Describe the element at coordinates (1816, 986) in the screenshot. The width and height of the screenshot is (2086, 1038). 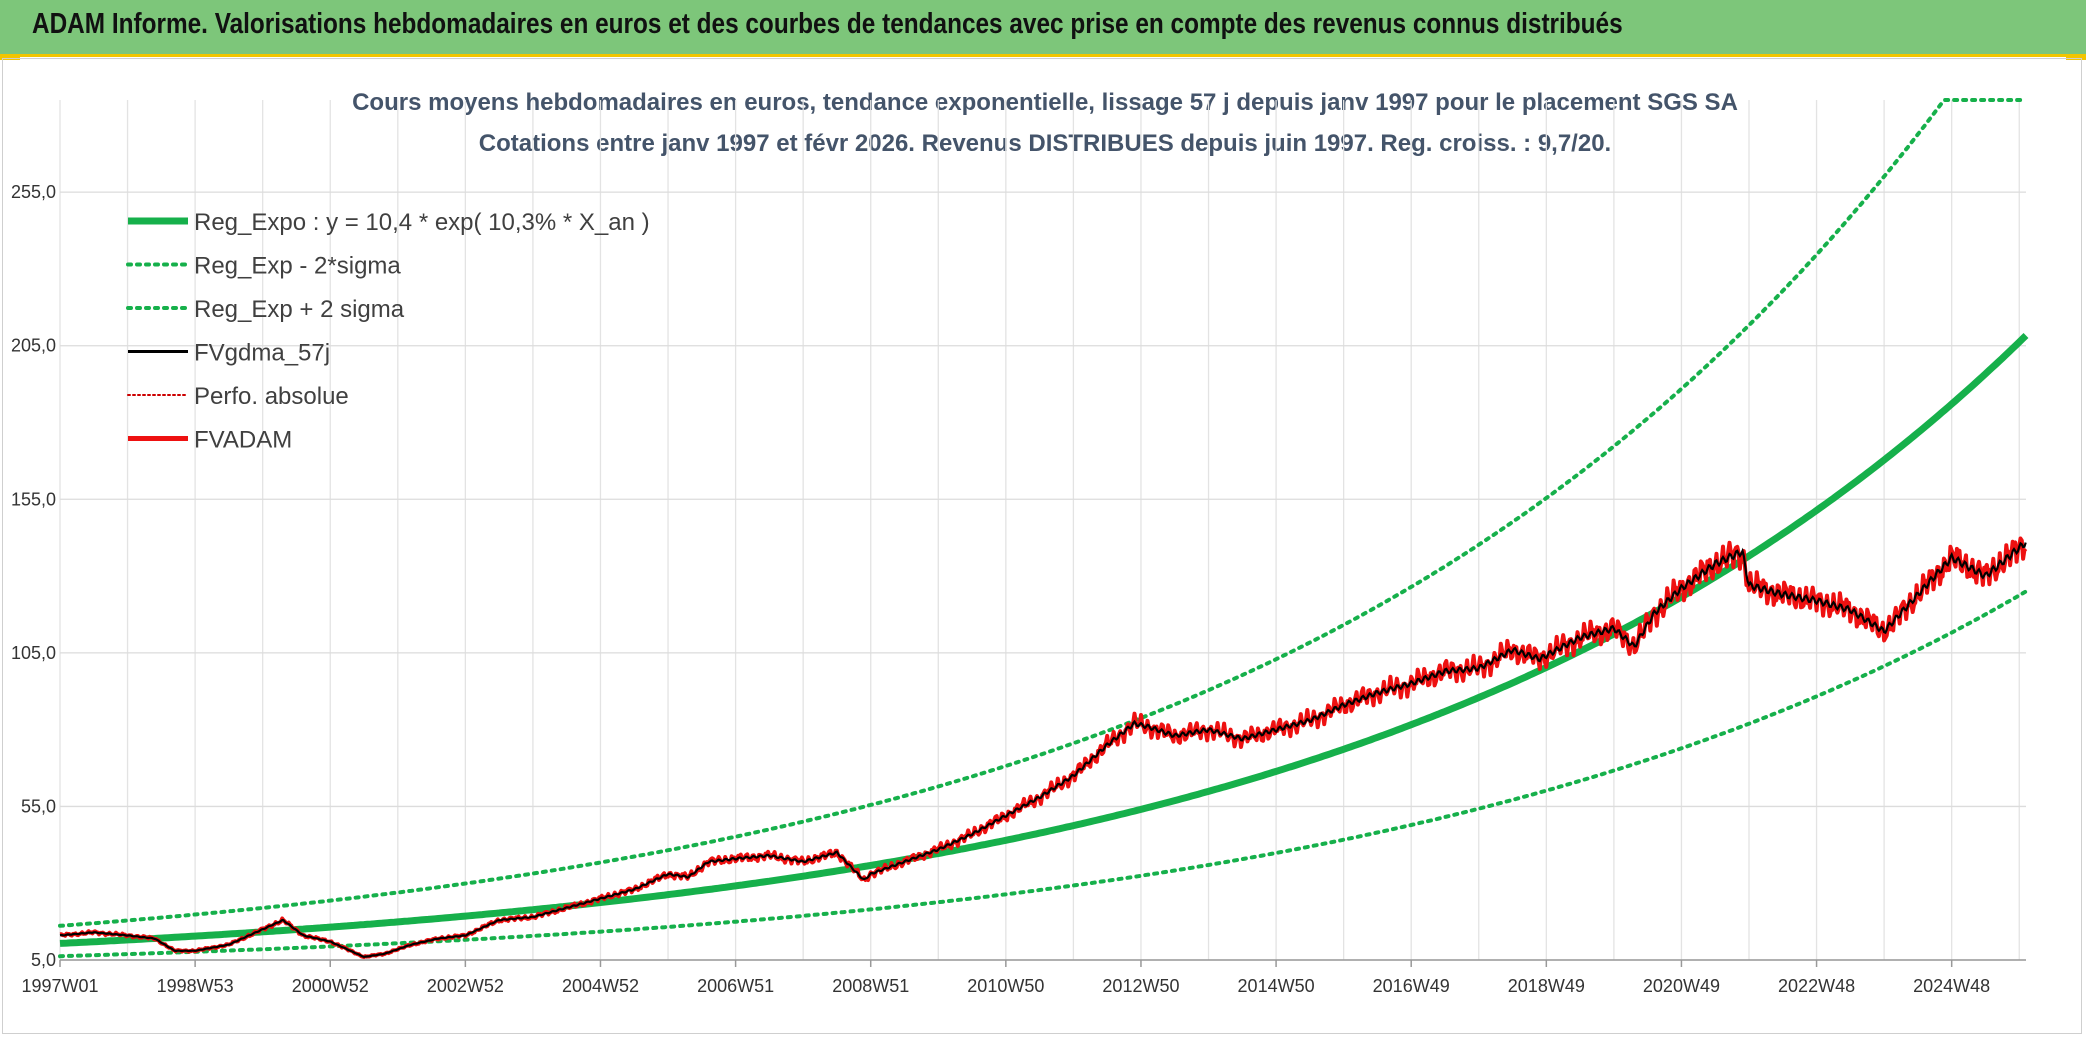
I see `x-tick-label: 2022W48` at that location.